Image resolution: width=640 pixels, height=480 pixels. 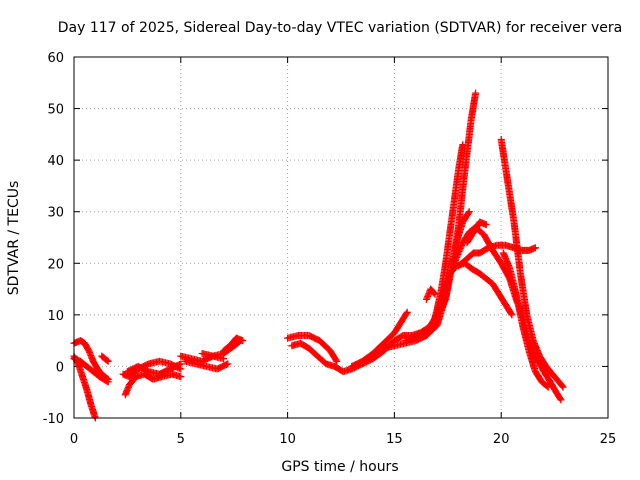 I want to click on y-tick-label: 30, so click(x=55, y=213).